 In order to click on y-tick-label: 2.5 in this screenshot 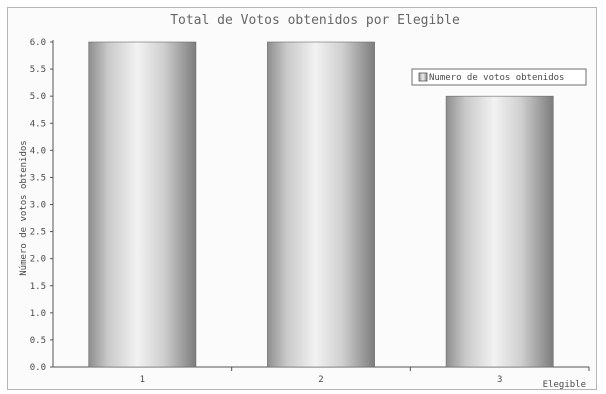, I will do `click(38, 233)`.